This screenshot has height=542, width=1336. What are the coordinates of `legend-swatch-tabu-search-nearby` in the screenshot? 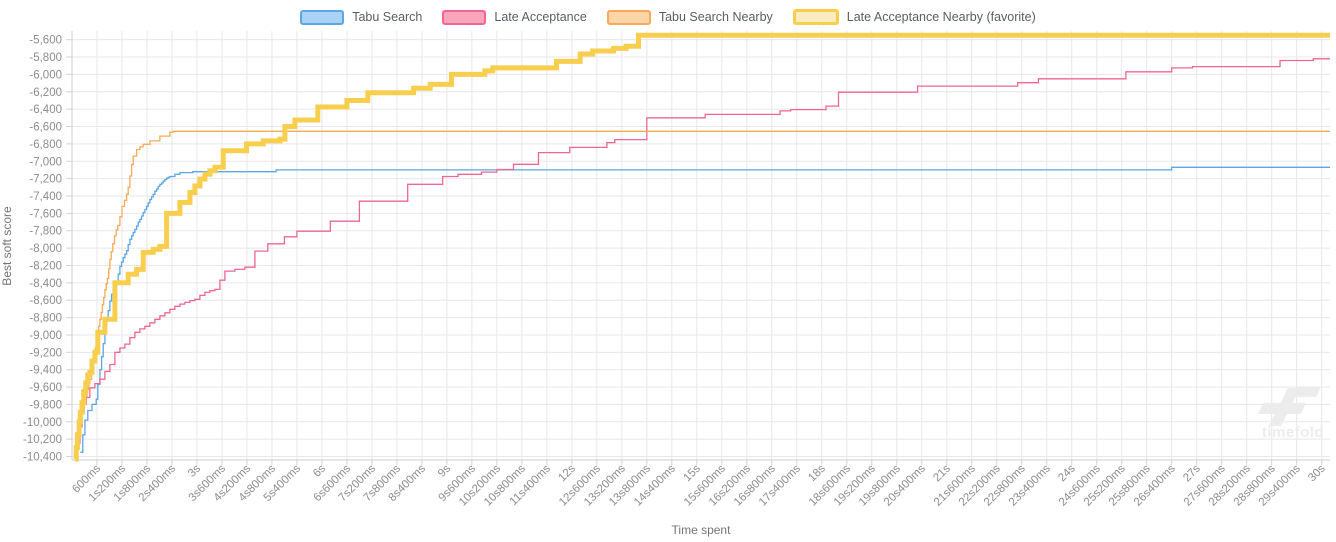 It's located at (628, 17).